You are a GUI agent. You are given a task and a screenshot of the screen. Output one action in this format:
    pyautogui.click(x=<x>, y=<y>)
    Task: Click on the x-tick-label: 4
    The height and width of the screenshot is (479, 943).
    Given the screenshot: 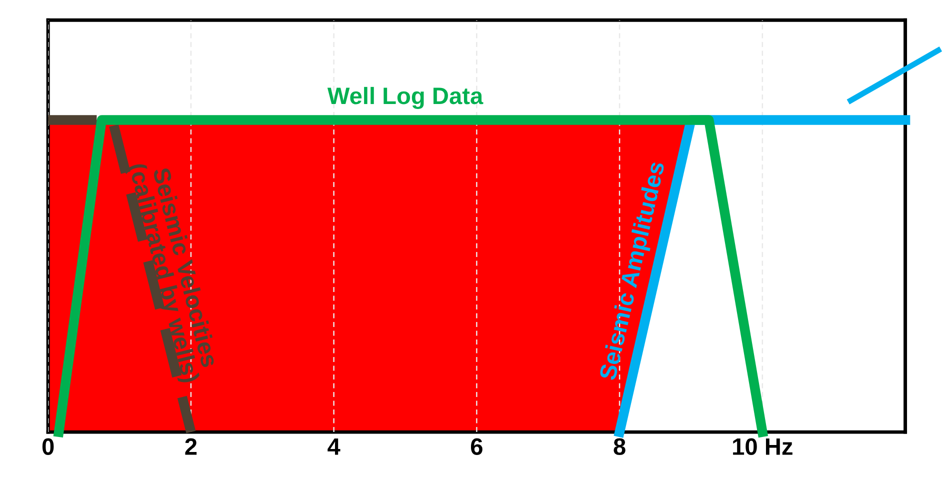 What is the action you would take?
    pyautogui.click(x=334, y=446)
    